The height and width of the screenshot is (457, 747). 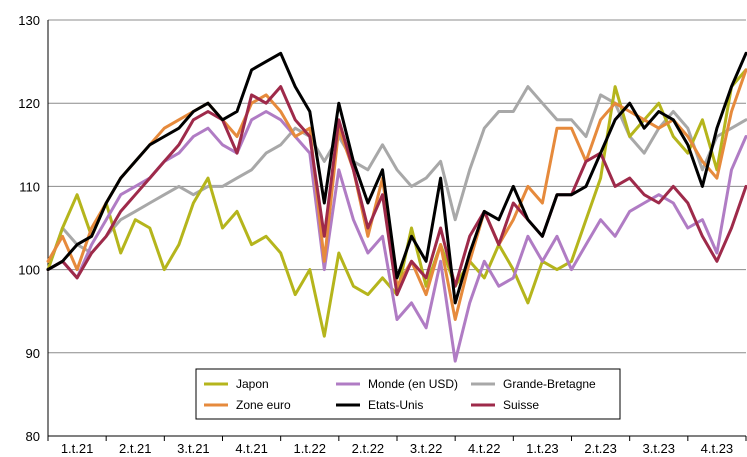 I want to click on x-tick-label: 4.t.22, so click(x=484, y=448).